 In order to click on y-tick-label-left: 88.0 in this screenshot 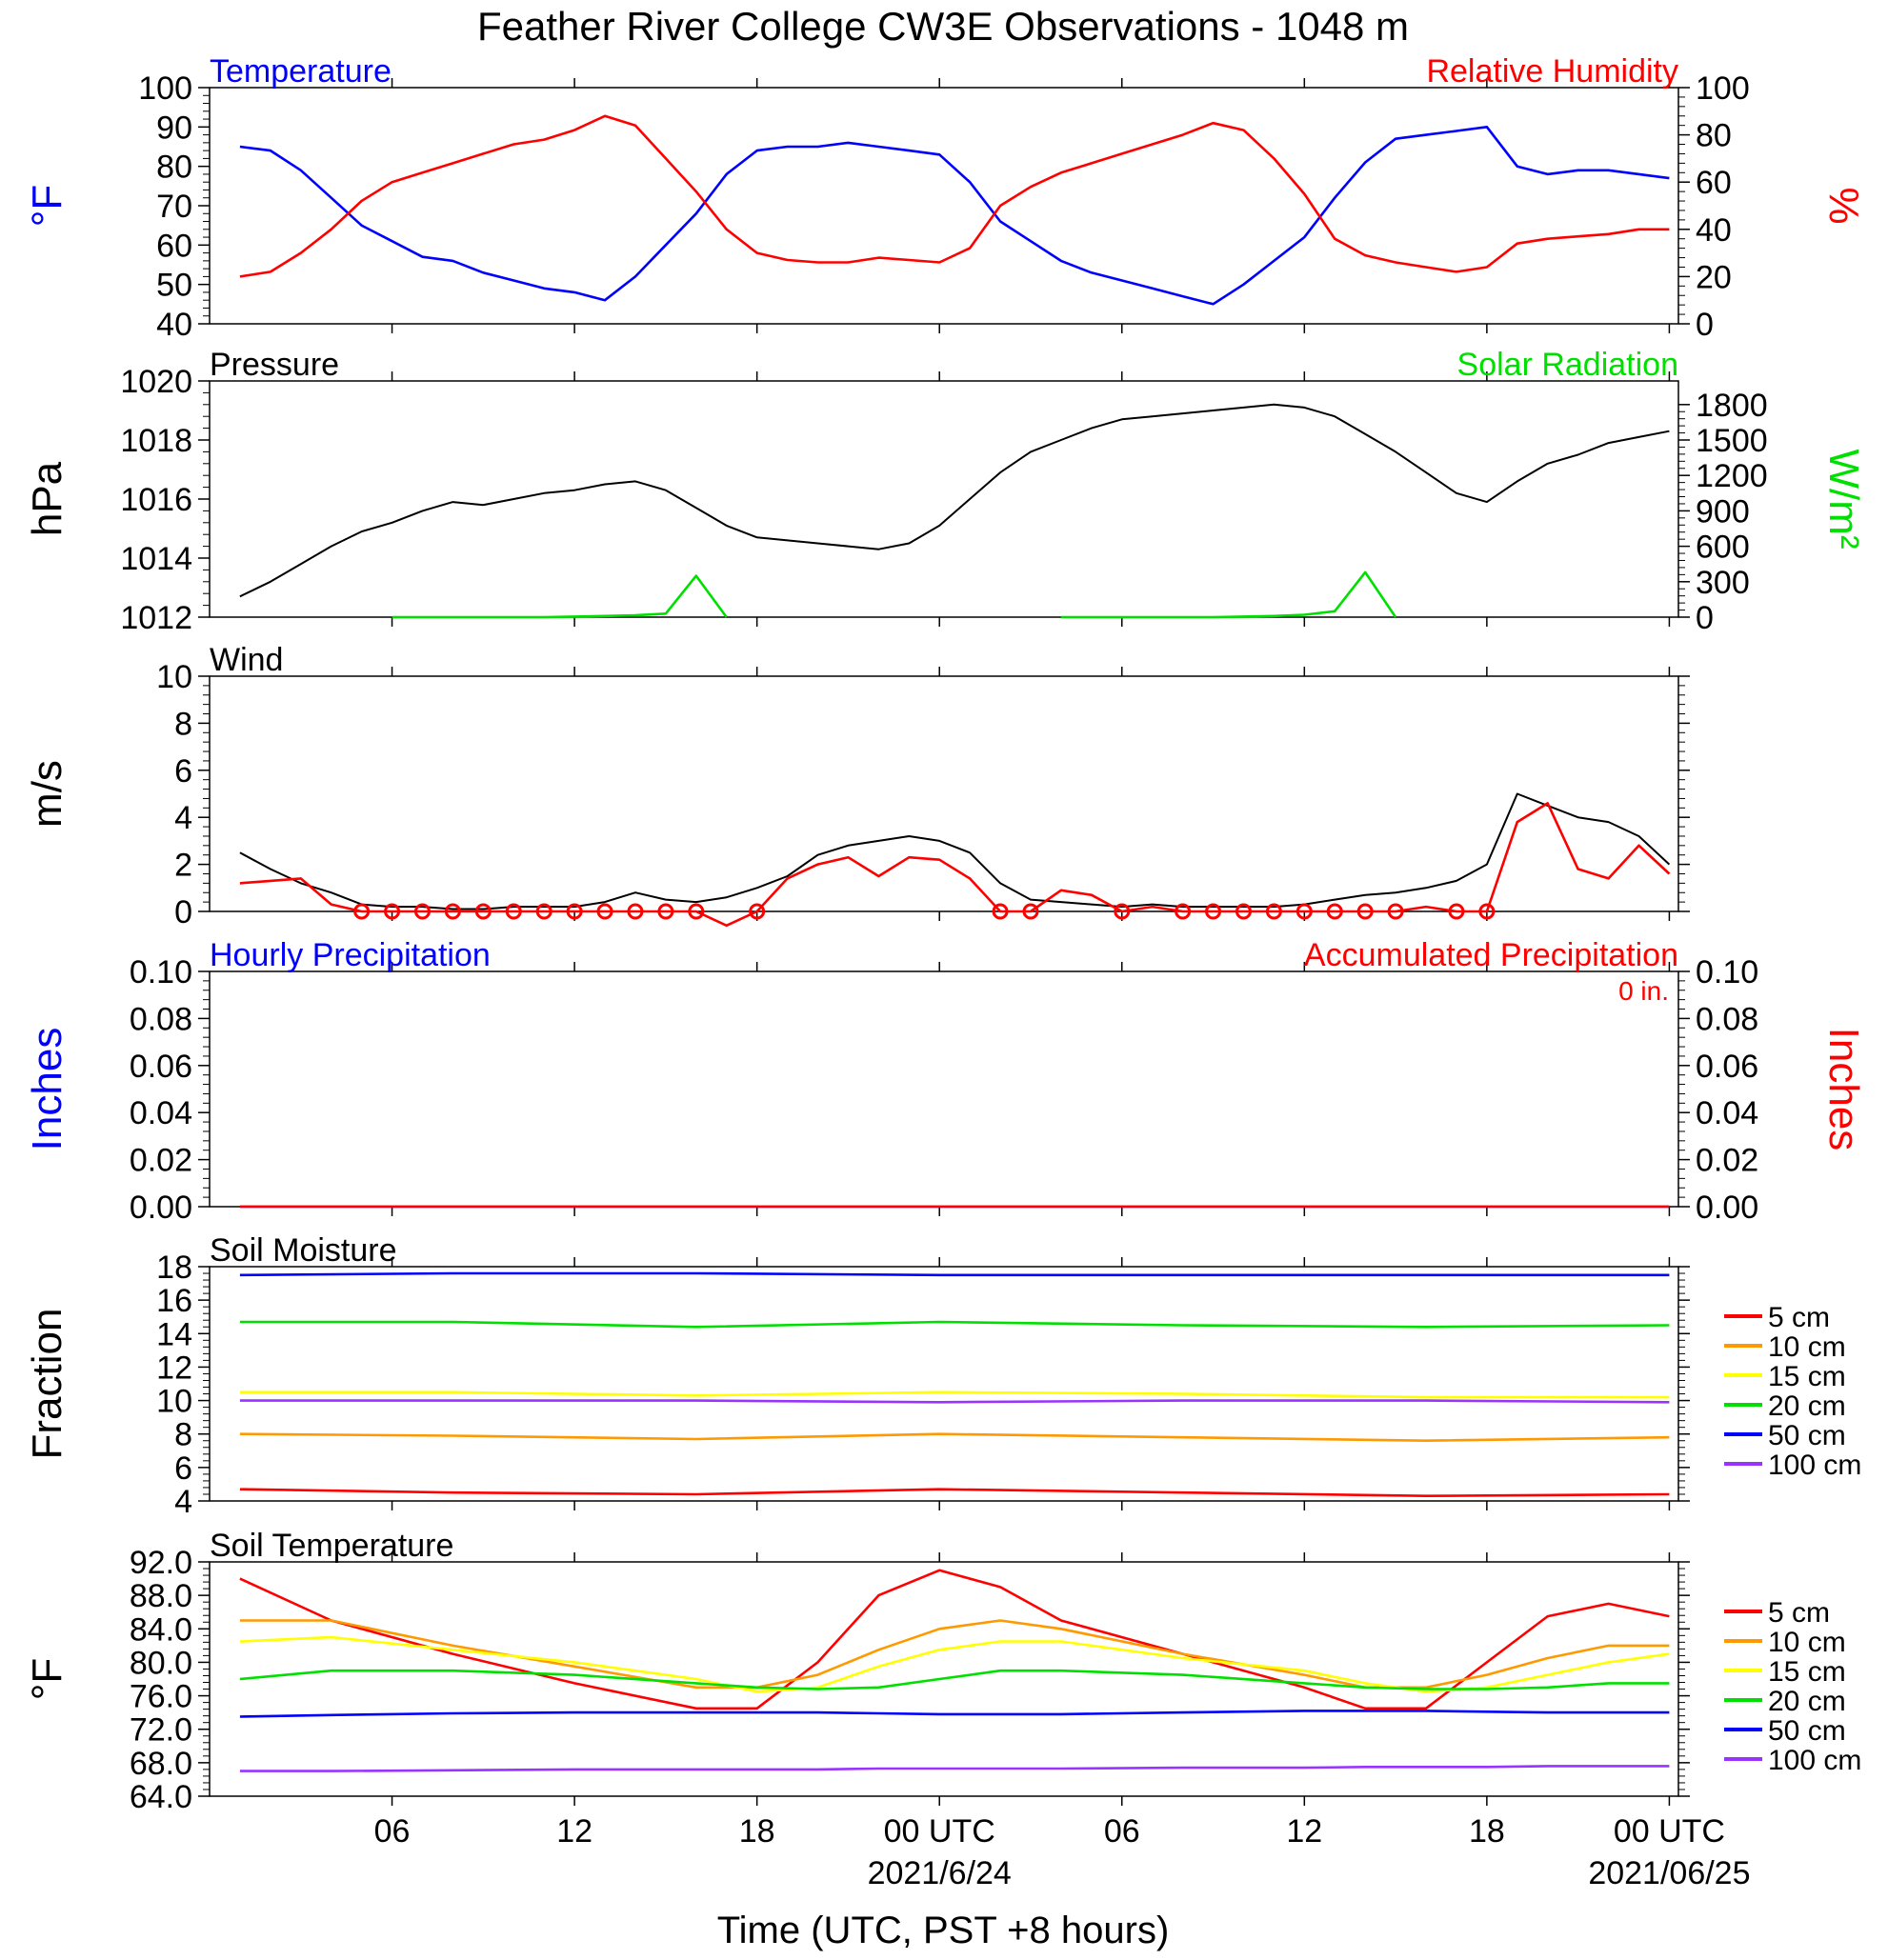, I will do `click(161, 1596)`.